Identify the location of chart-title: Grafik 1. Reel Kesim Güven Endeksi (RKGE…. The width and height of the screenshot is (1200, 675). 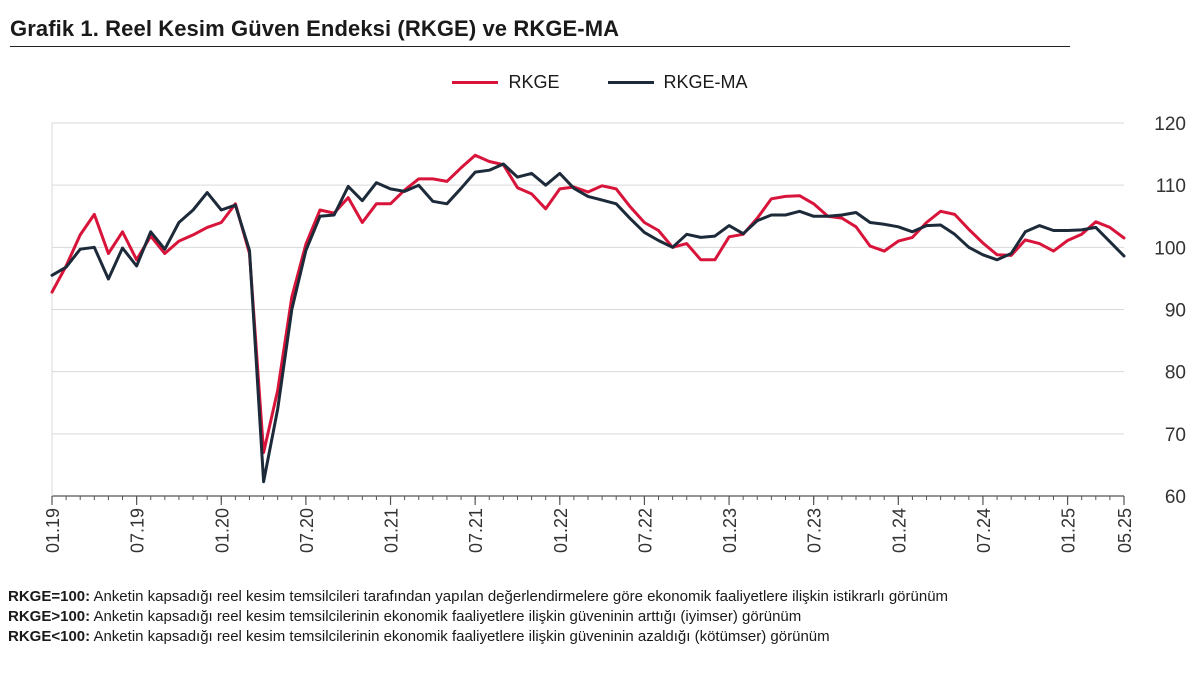
(315, 28).